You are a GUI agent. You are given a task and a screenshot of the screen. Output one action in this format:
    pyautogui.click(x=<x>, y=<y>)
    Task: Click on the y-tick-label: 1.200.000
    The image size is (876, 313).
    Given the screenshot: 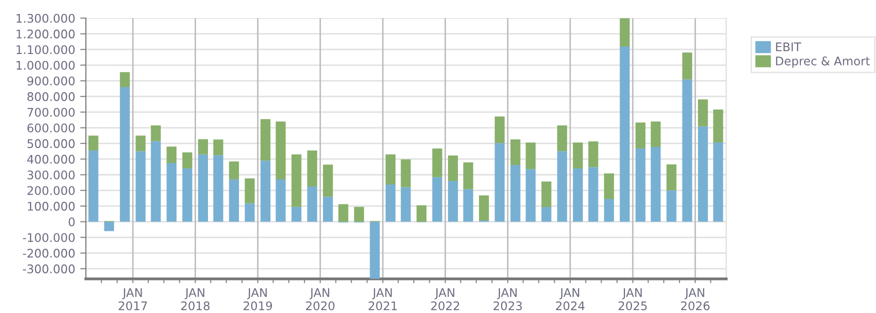 What is the action you would take?
    pyautogui.click(x=45, y=34)
    